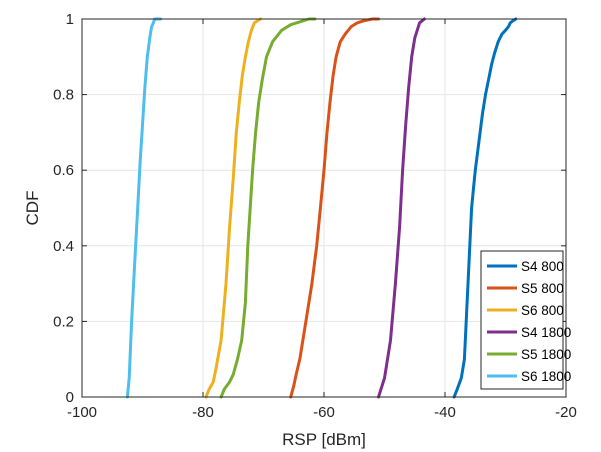  What do you see at coordinates (546, 376) in the screenshot?
I see `legend-label-s6-1800: S6 1800` at bounding box center [546, 376].